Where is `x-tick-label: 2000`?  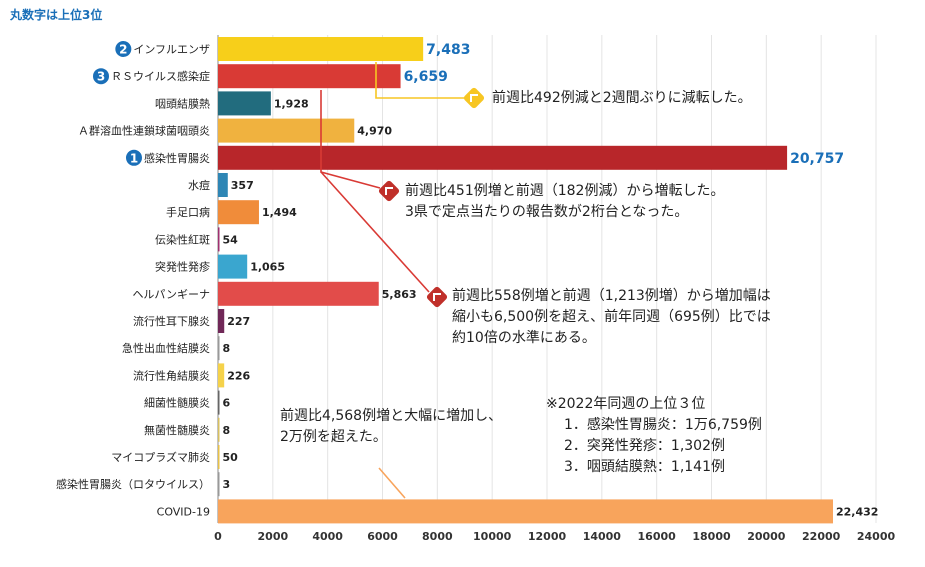 x-tick-label: 2000 is located at coordinates (273, 536).